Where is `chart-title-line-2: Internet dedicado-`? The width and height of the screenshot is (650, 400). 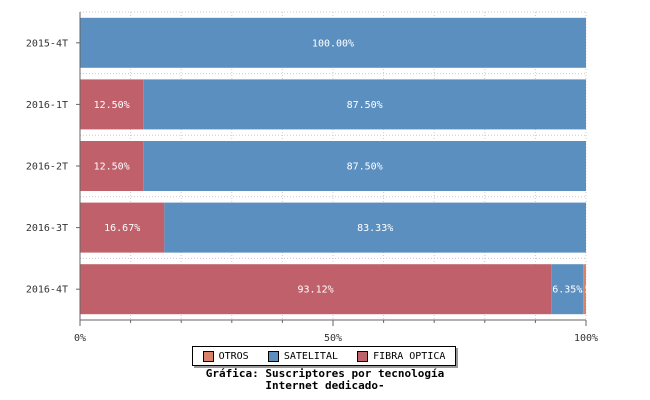
chart-title-line-2: Internet dedicado- is located at coordinates (325, 385).